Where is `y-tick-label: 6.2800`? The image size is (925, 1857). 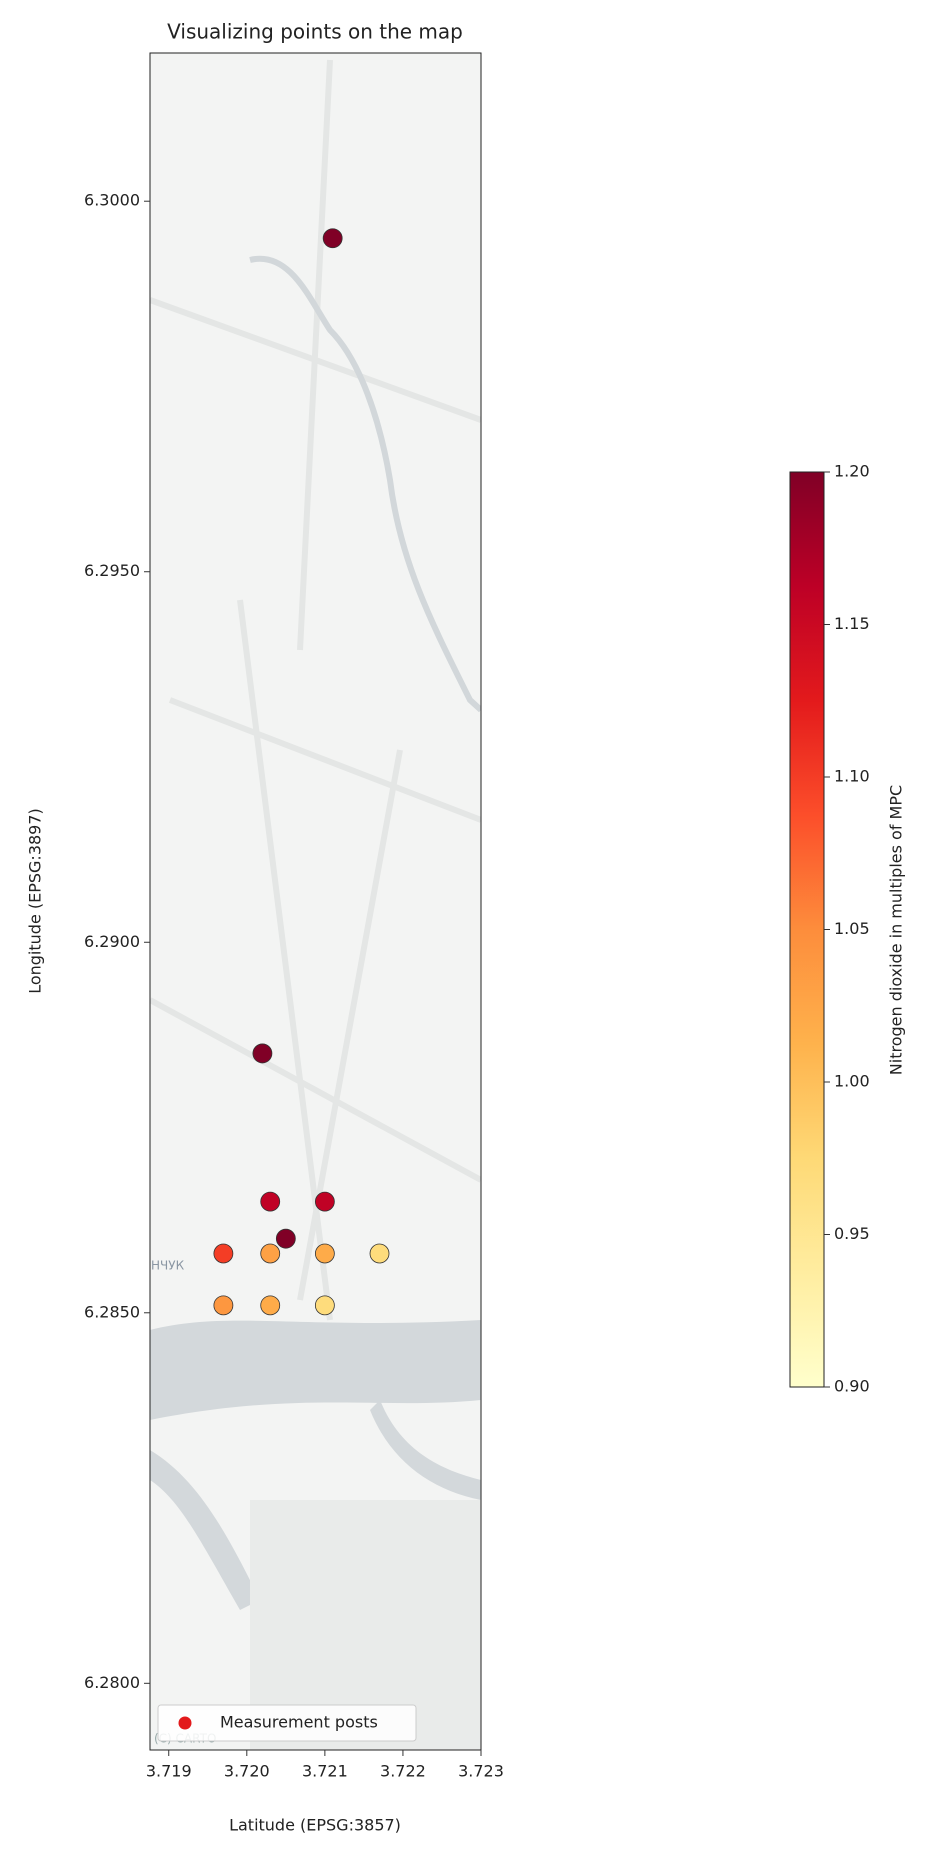 y-tick-label: 6.2800 is located at coordinates (112, 1682).